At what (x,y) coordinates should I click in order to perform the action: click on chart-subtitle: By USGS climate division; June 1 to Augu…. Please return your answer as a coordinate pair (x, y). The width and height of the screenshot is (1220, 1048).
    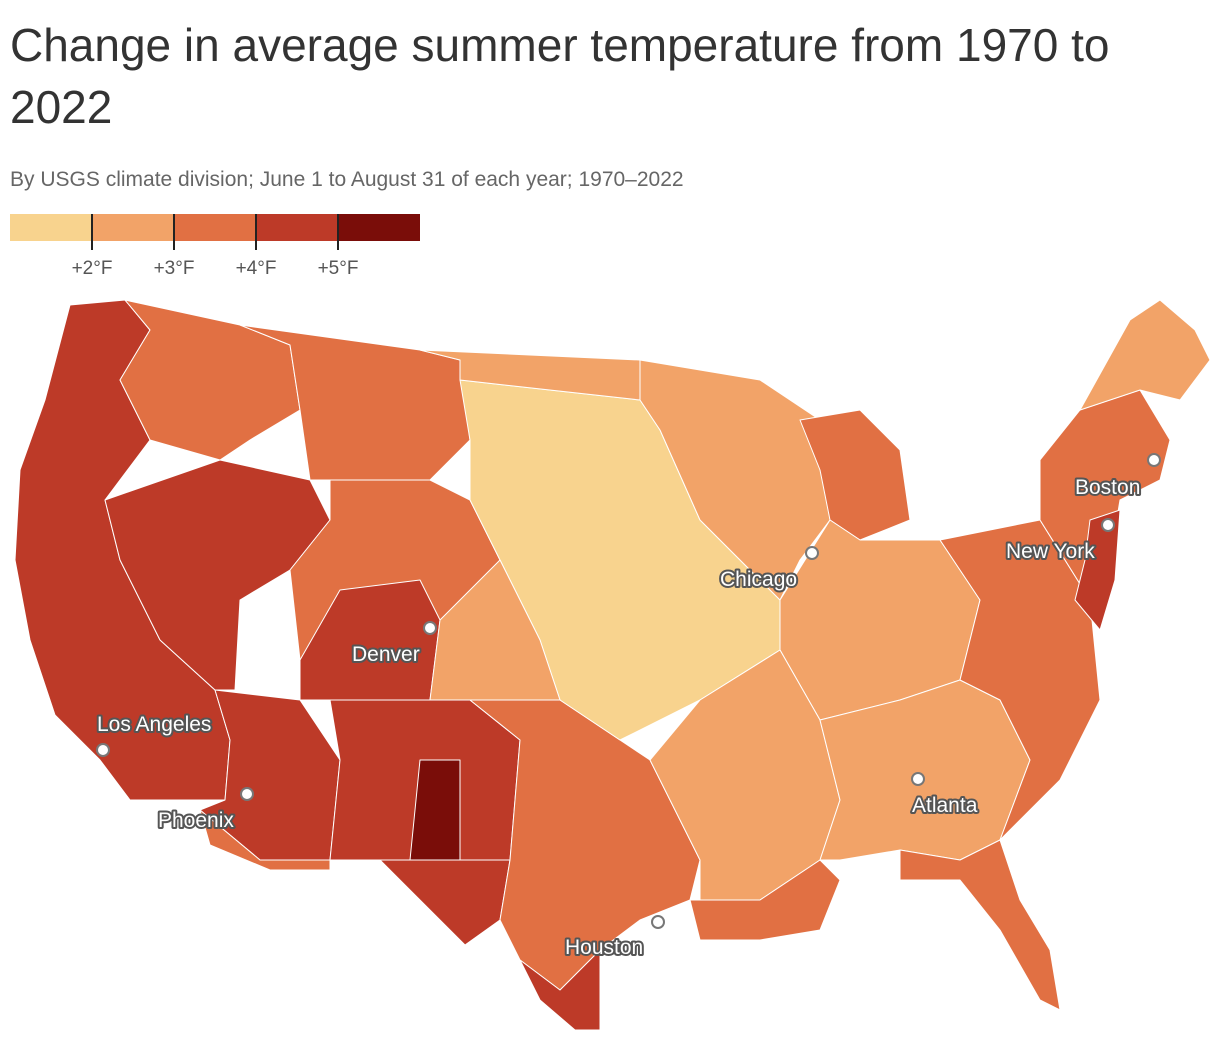
    Looking at the image, I should click on (347, 179).